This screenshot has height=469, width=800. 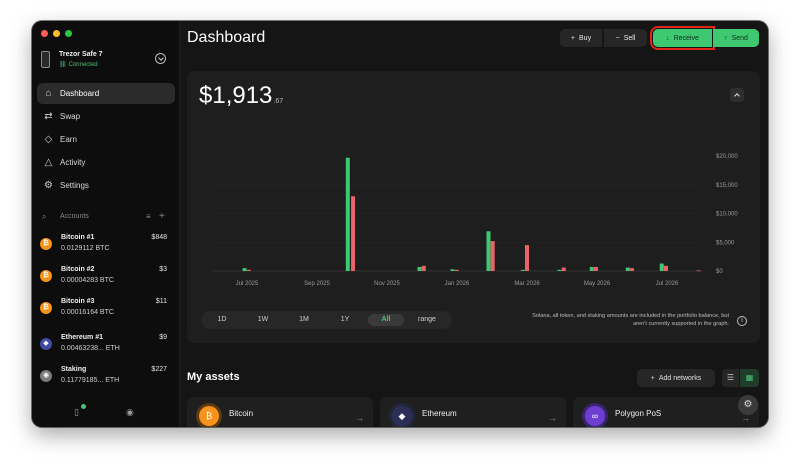 What do you see at coordinates (304, 319) in the screenshot?
I see `range-option-1m: 1M` at bounding box center [304, 319].